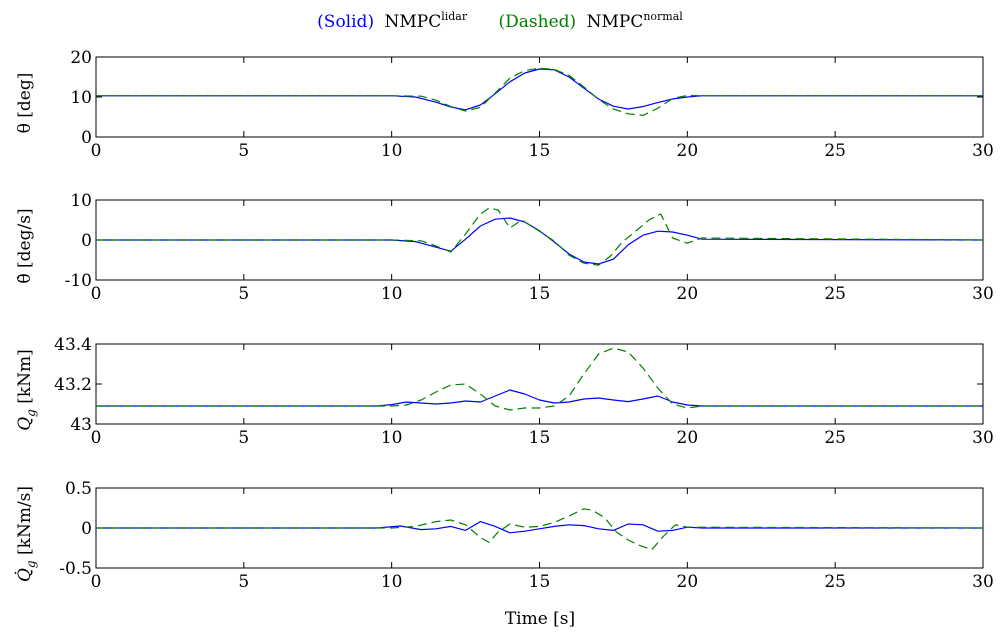  Describe the element at coordinates (615, 22) in the screenshot. I see `legend-dashed-name: NMPC` at that location.